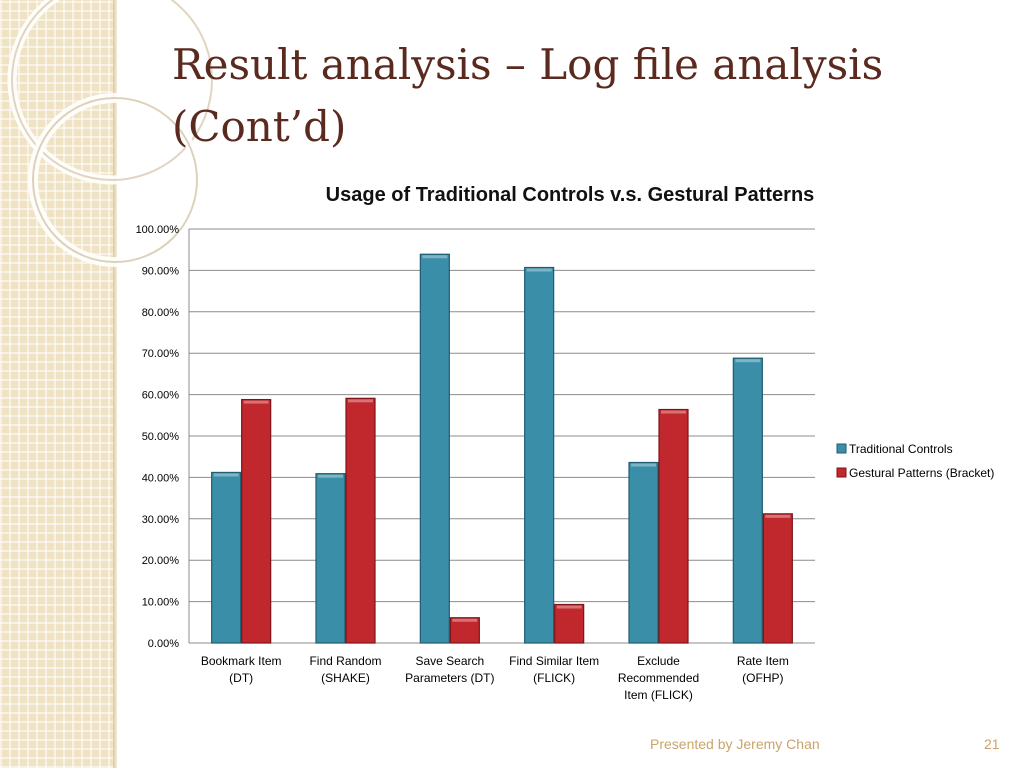  I want to click on x-tick-label: (DT), so click(241, 678).